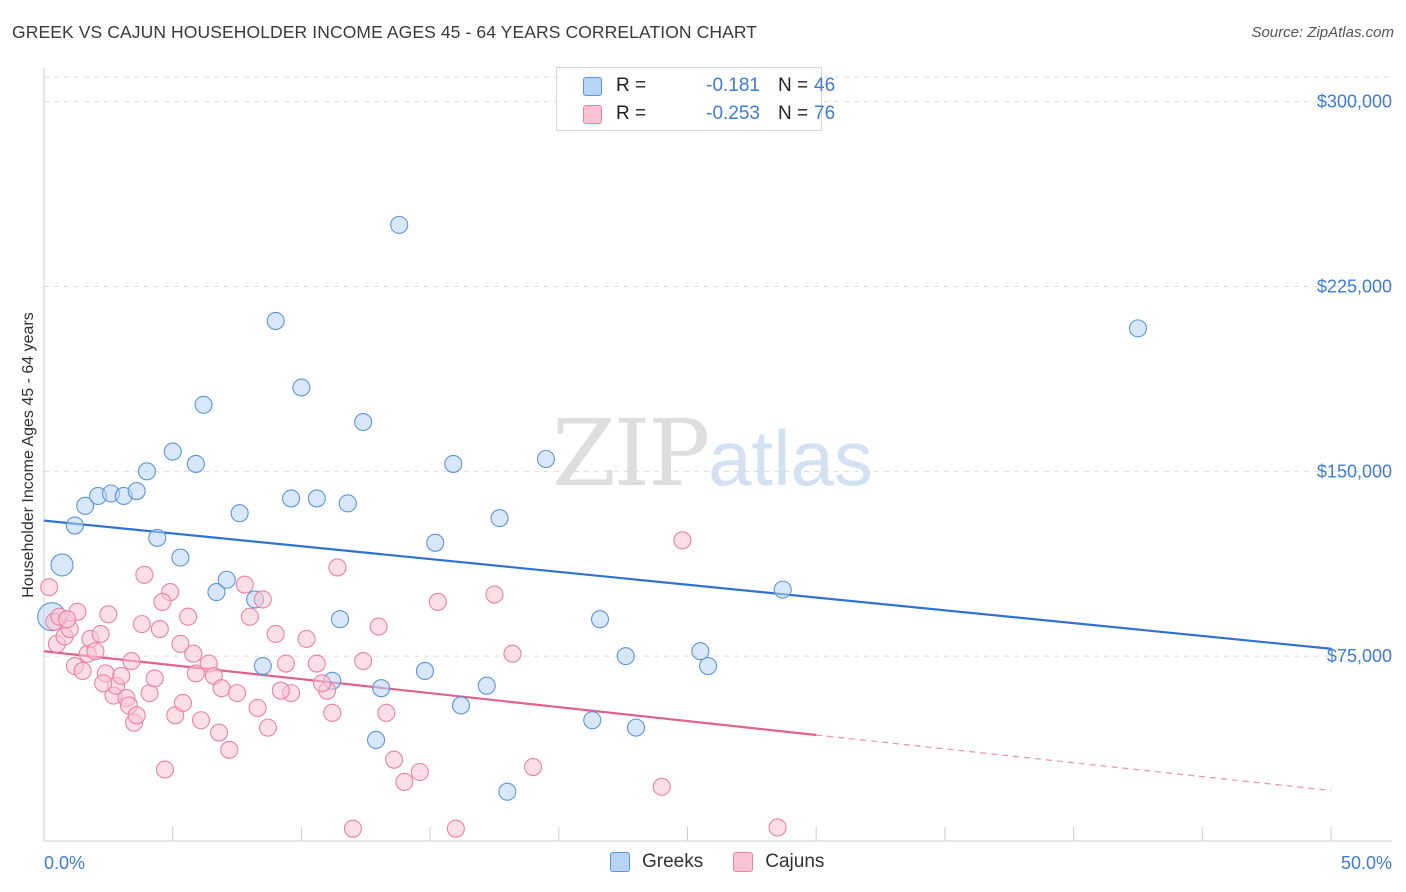  I want to click on y-tick-label: $150,000, so click(1354, 471).